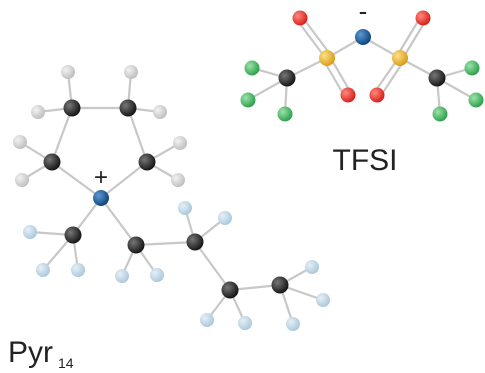  Describe the element at coordinates (365, 160) in the screenshot. I see `anion-label: TFSI` at that location.